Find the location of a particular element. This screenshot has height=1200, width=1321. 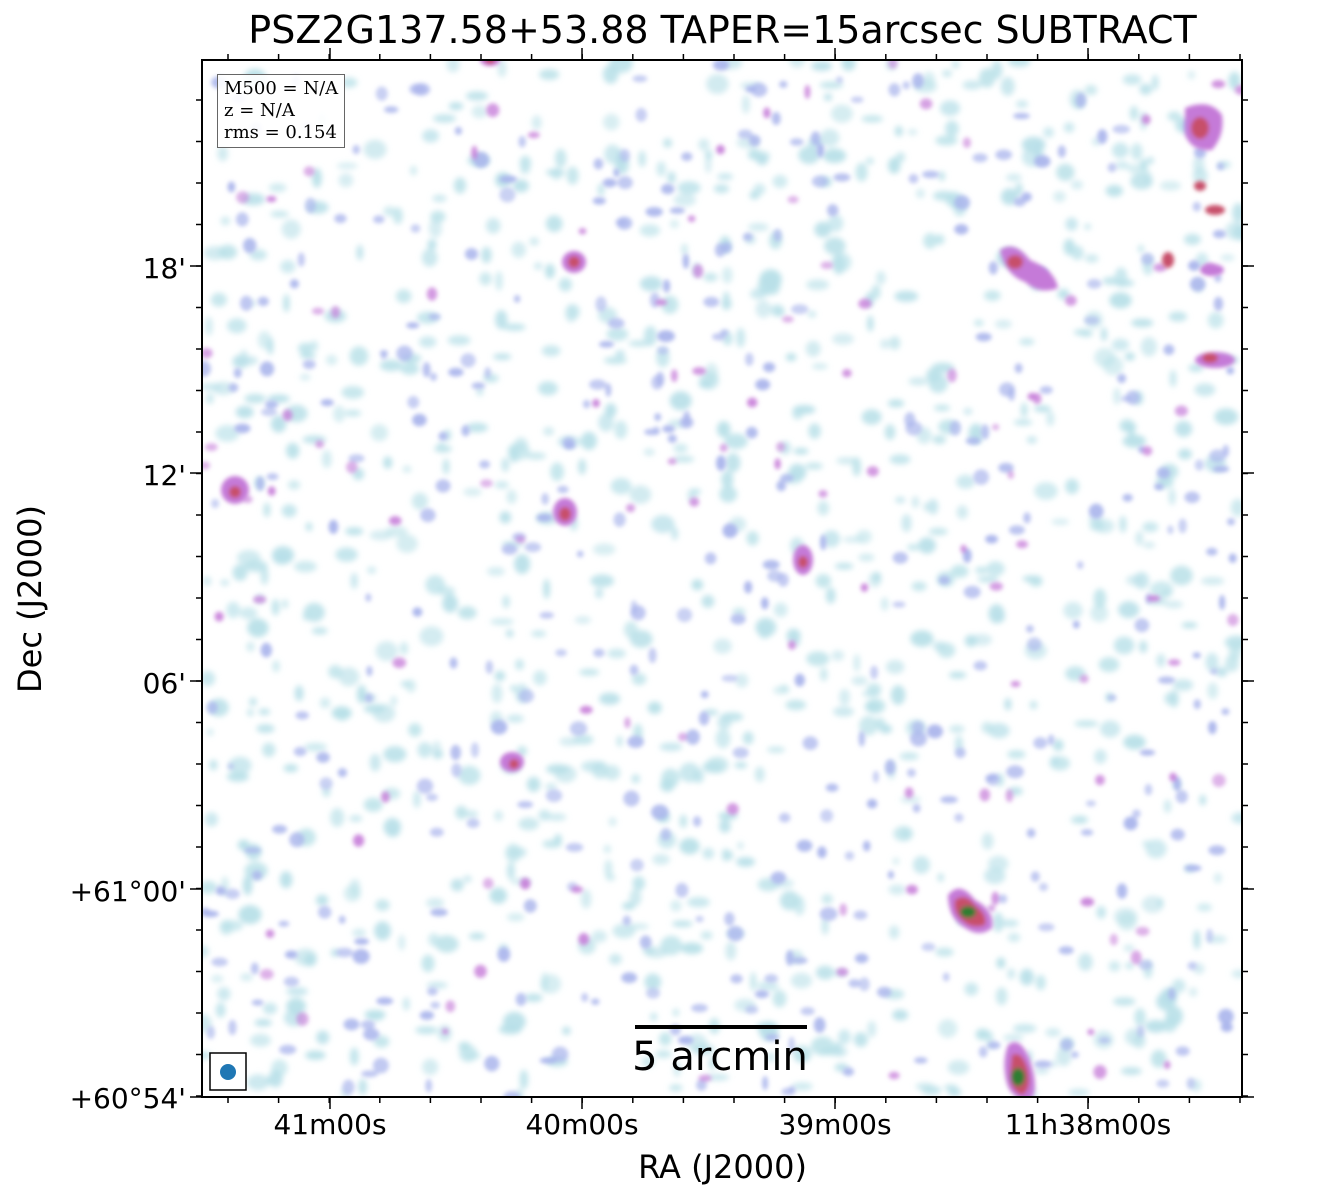

source-center-right is located at coordinates (803, 560).